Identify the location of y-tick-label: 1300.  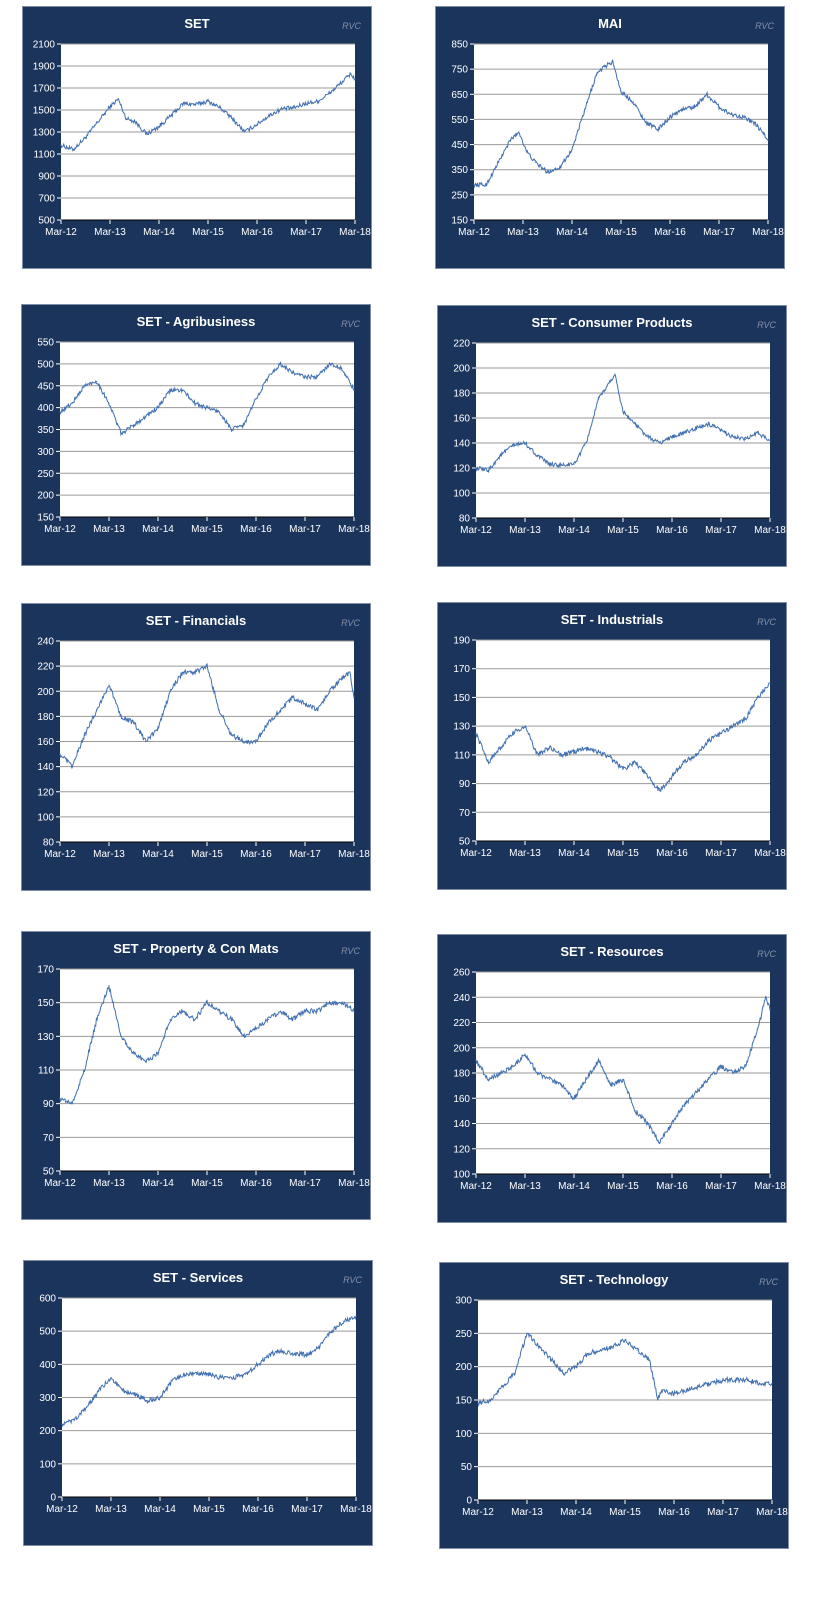
(44, 133).